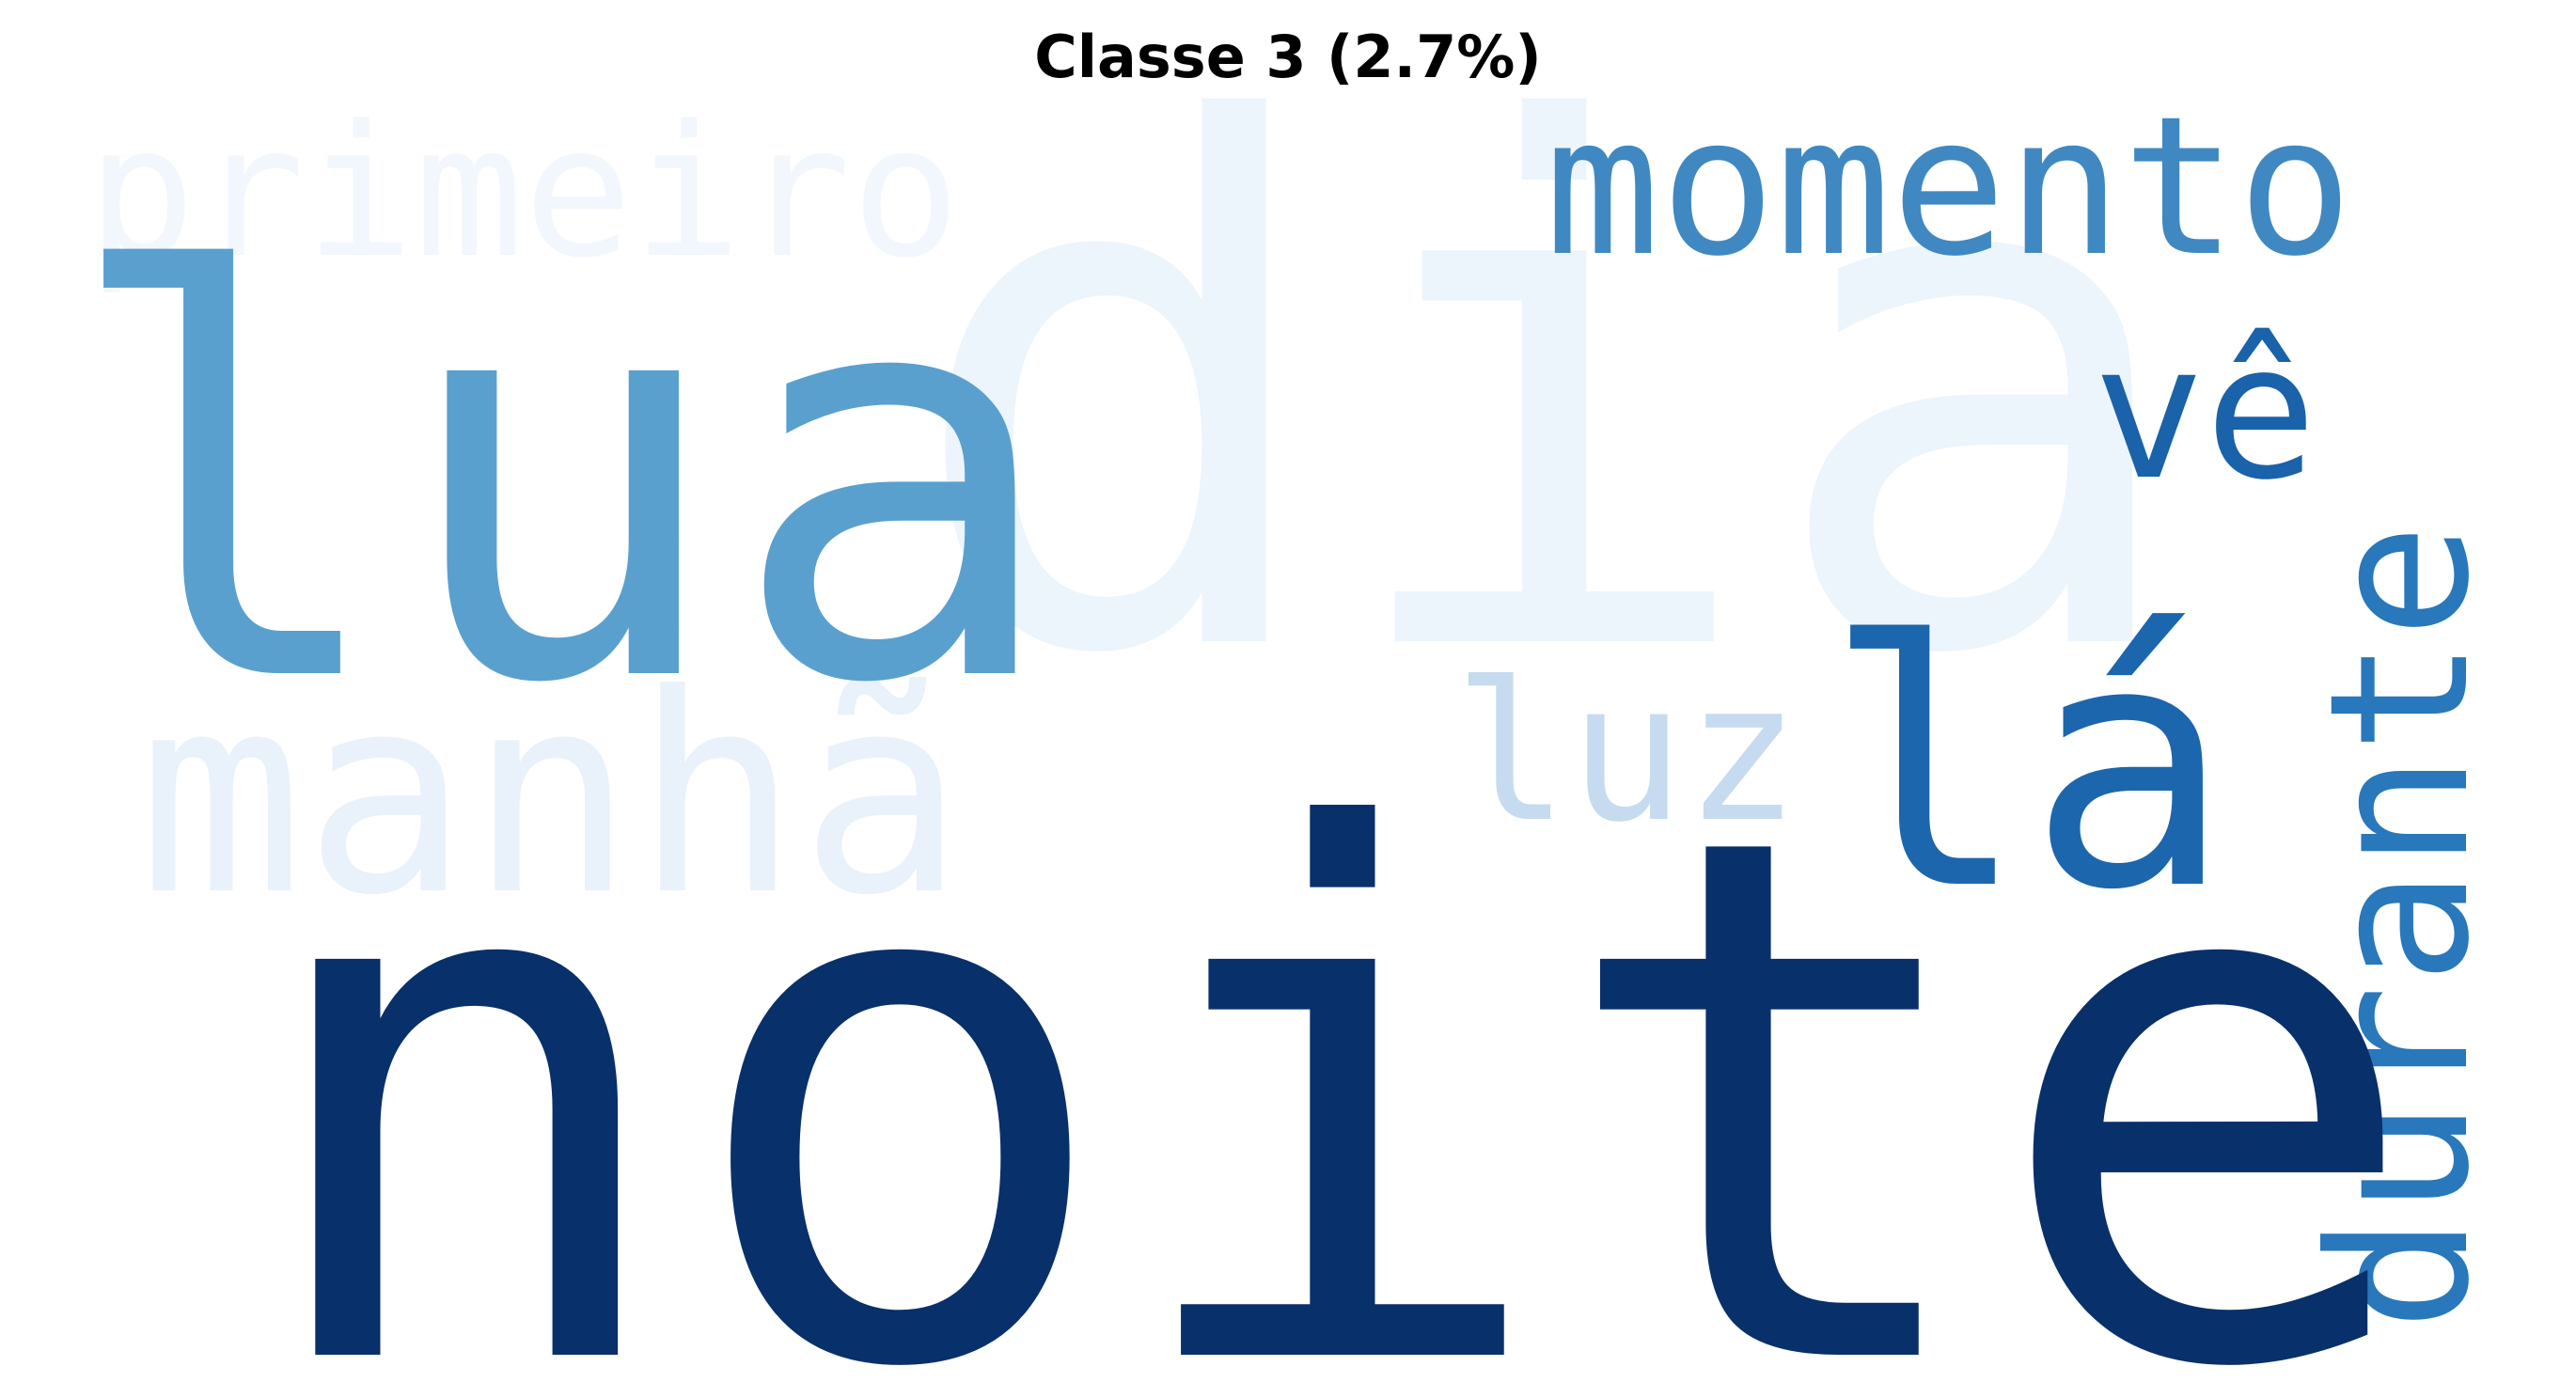 The image size is (2576, 1382). I want to click on word-primeiro: primeiro, so click(524, 192).